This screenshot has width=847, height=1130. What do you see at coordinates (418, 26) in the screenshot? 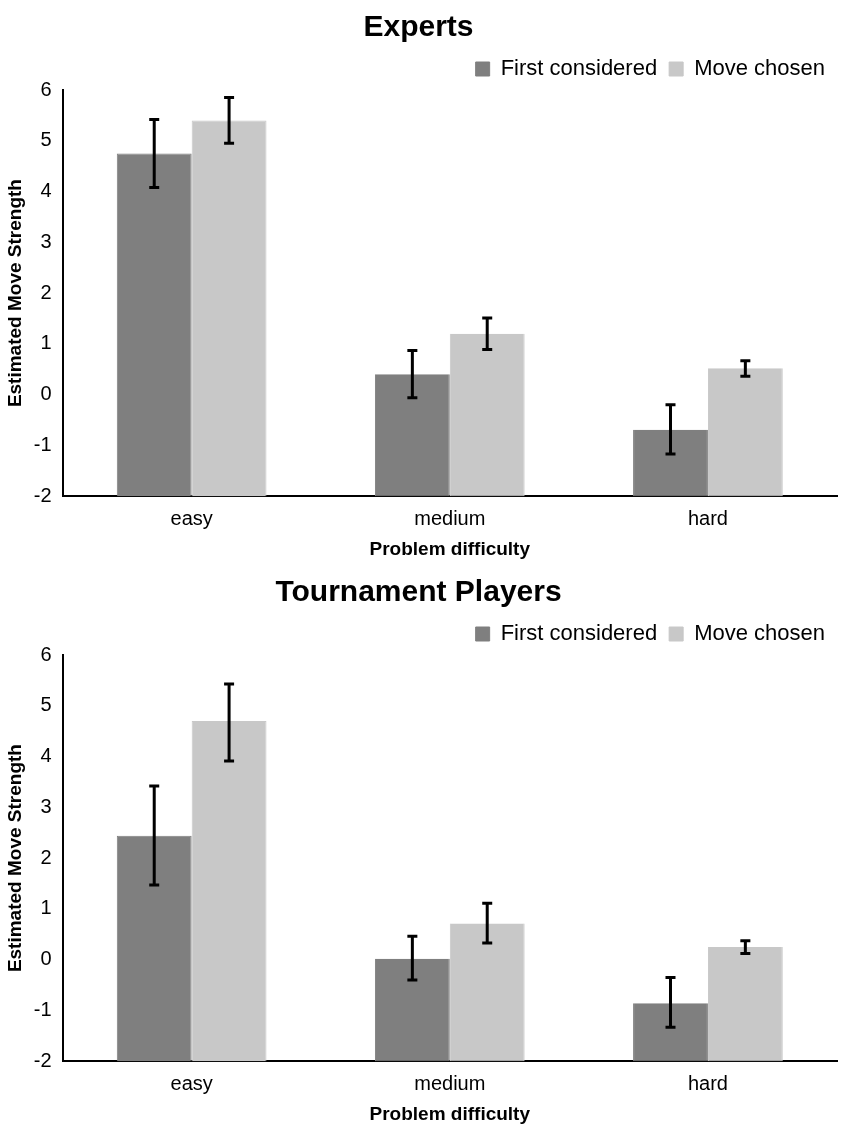
I see `chart-title: Experts` at bounding box center [418, 26].